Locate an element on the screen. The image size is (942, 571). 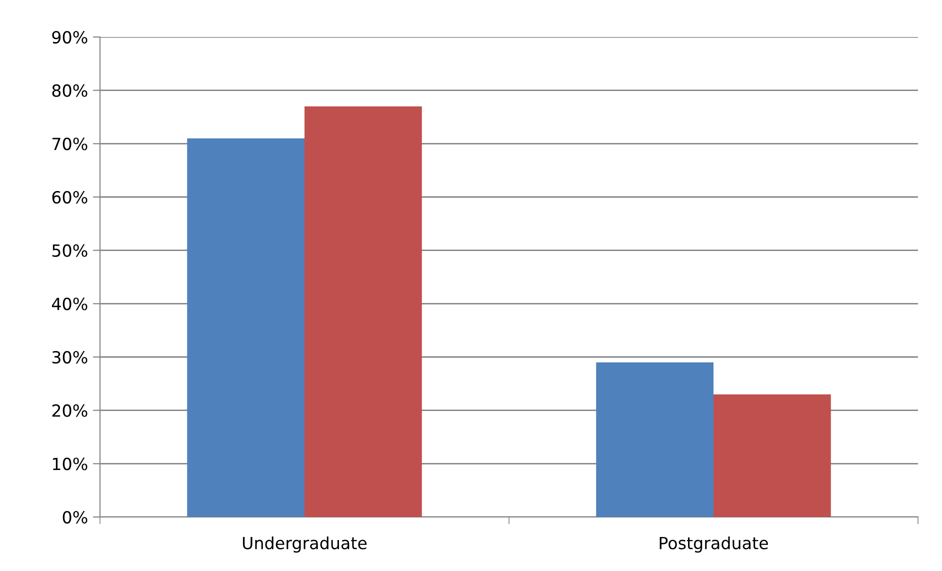
y-tick-label: 80% is located at coordinates (70, 90).